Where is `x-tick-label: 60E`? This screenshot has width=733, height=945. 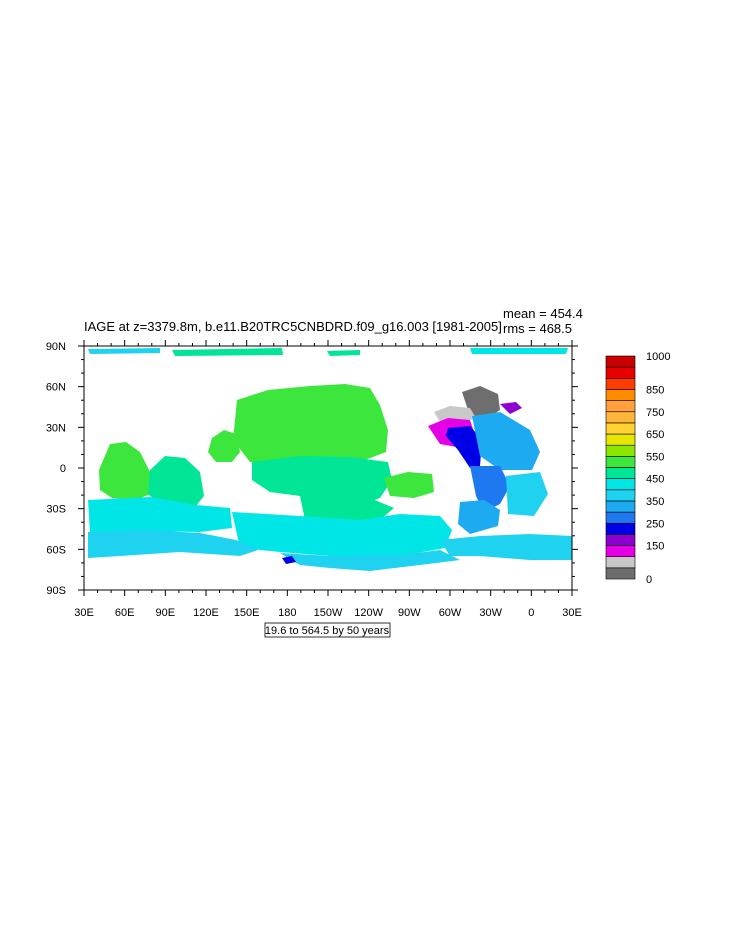
x-tick-label: 60E is located at coordinates (125, 613).